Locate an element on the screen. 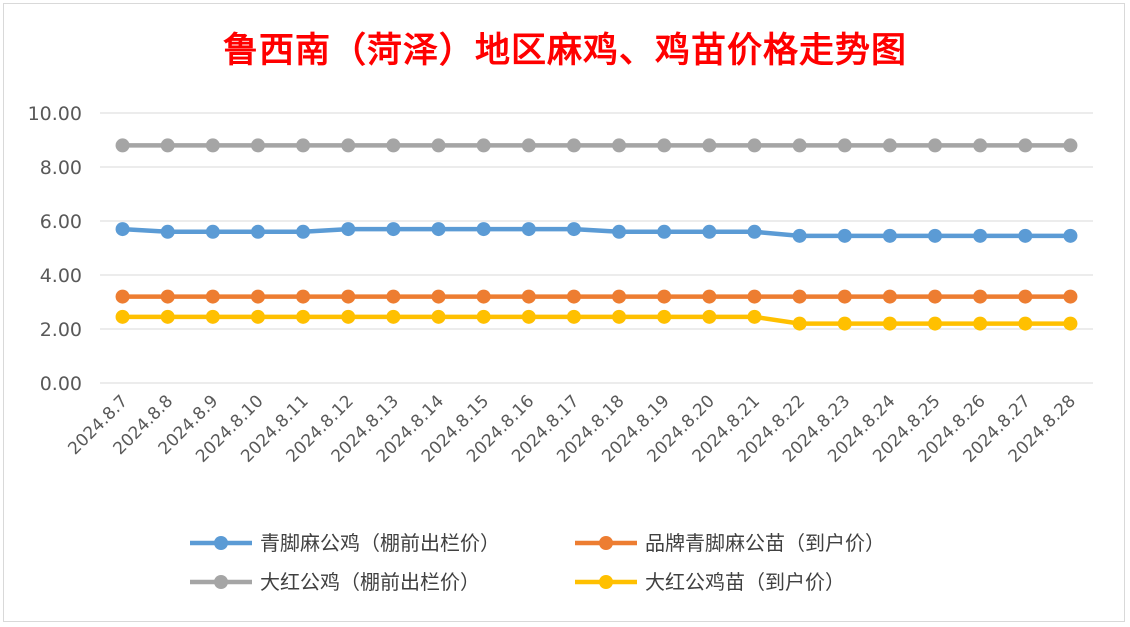 The height and width of the screenshot is (627, 1130). legend-entry: 品牌青脚麻公苗（到户价） is located at coordinates (730, 543).